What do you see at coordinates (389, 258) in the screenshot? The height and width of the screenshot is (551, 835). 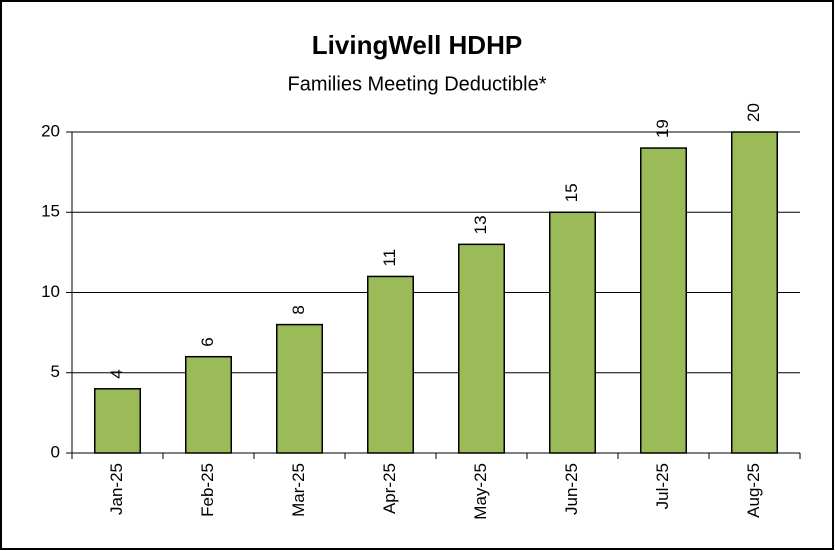 I see `data-label: 11` at bounding box center [389, 258].